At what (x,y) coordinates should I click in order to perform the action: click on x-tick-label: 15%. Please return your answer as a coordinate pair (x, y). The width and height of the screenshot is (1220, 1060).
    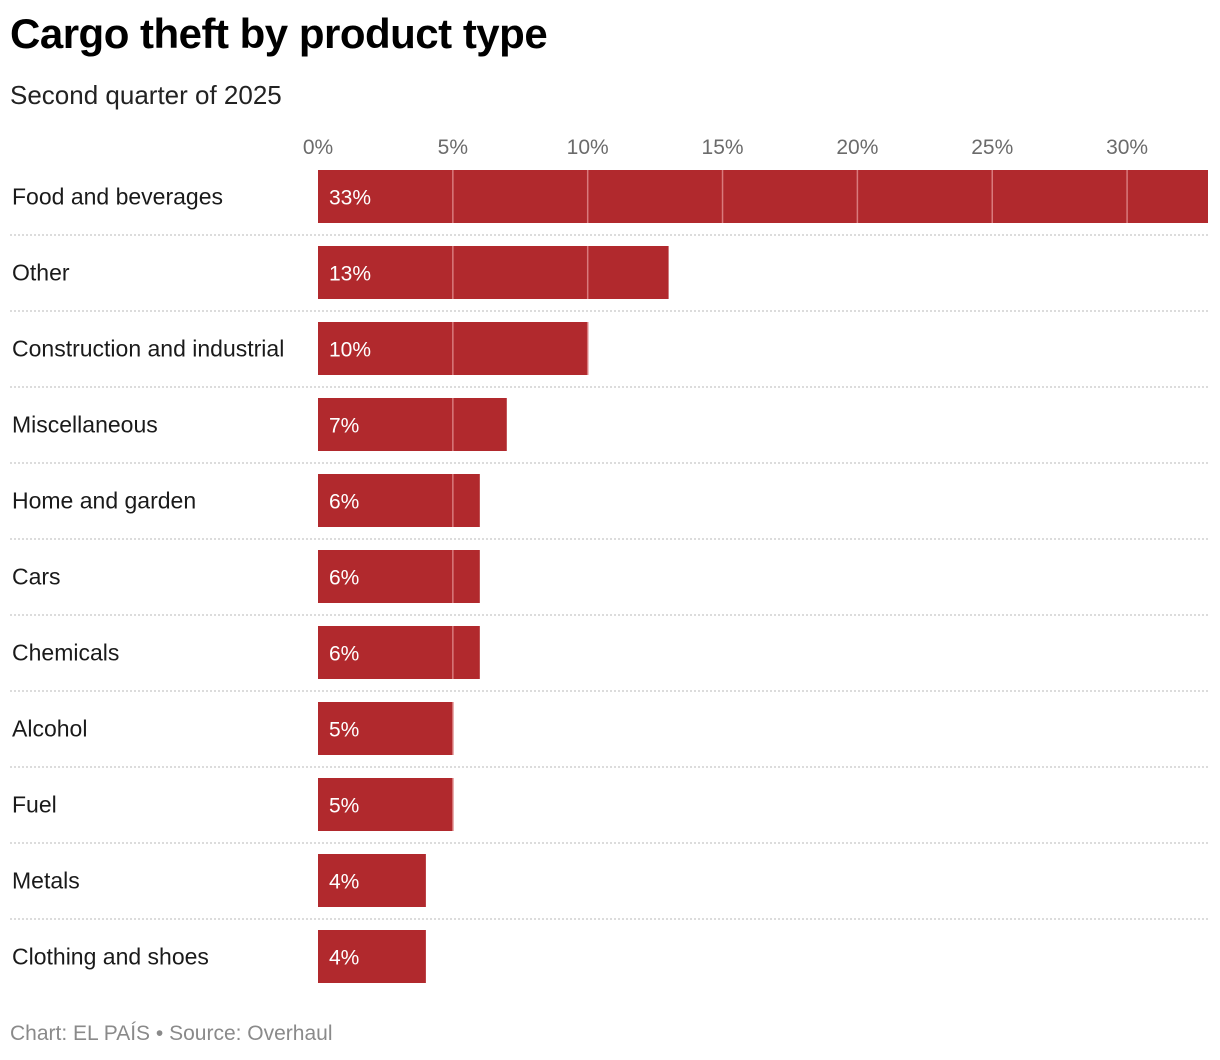
    Looking at the image, I should click on (723, 147).